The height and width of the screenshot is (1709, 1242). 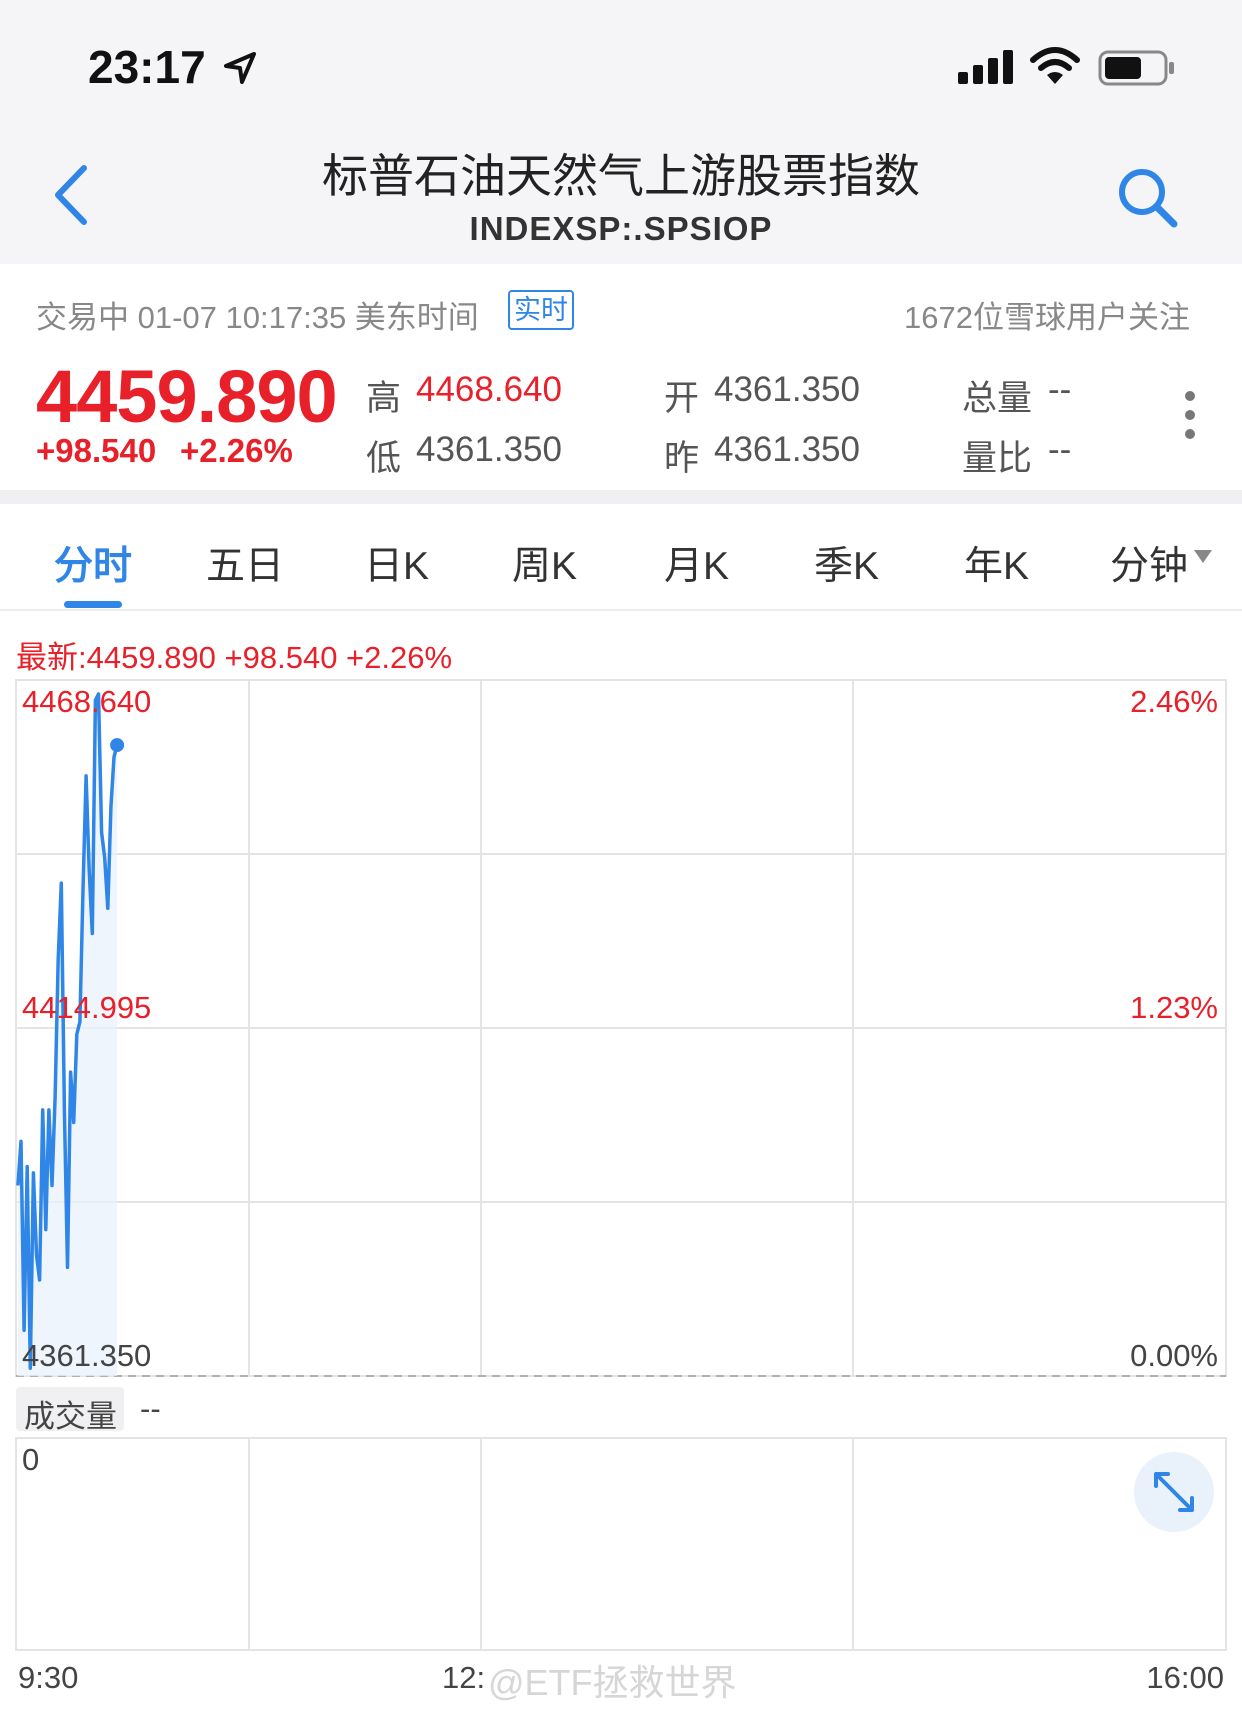 What do you see at coordinates (489, 449) in the screenshot?
I see `low-value: 4361.350` at bounding box center [489, 449].